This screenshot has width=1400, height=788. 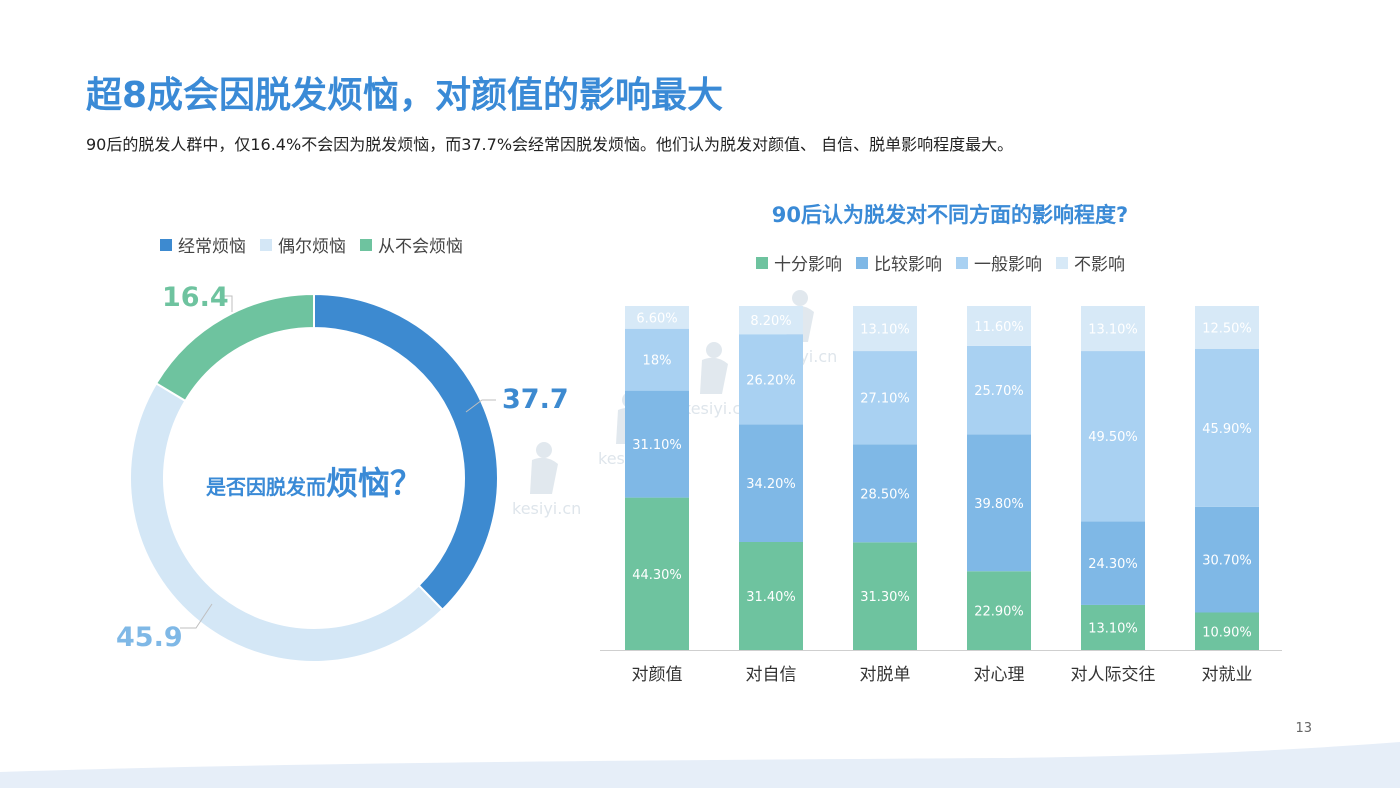 I want to click on bar-value-label-2-3: 13.10%, so click(x=885, y=330).